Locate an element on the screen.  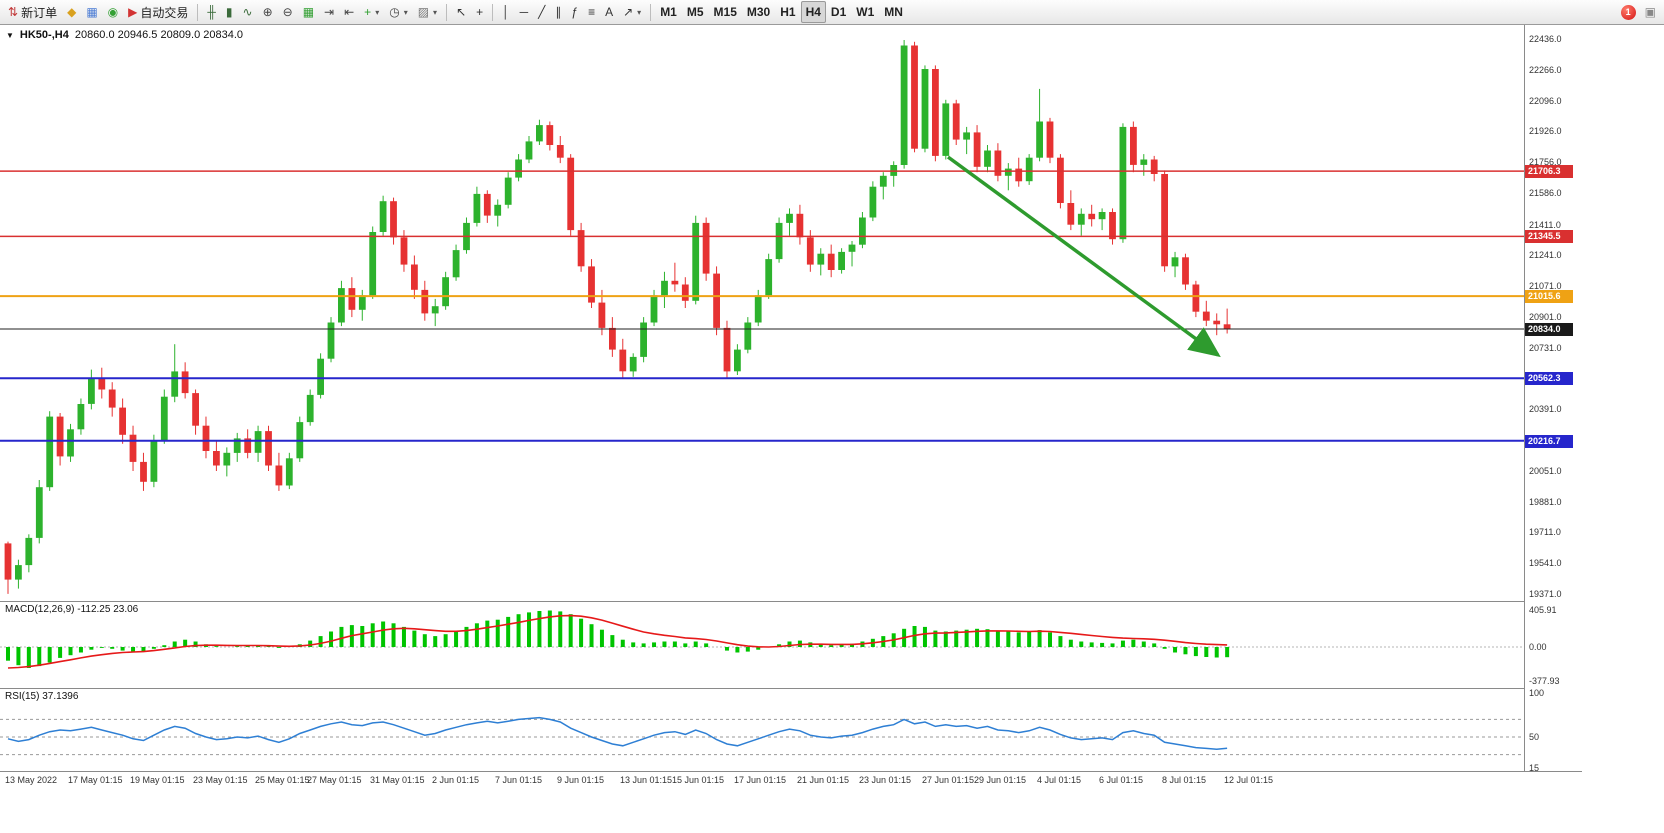
zoom-out-button: ⊖ is located at coordinates (288, 12).